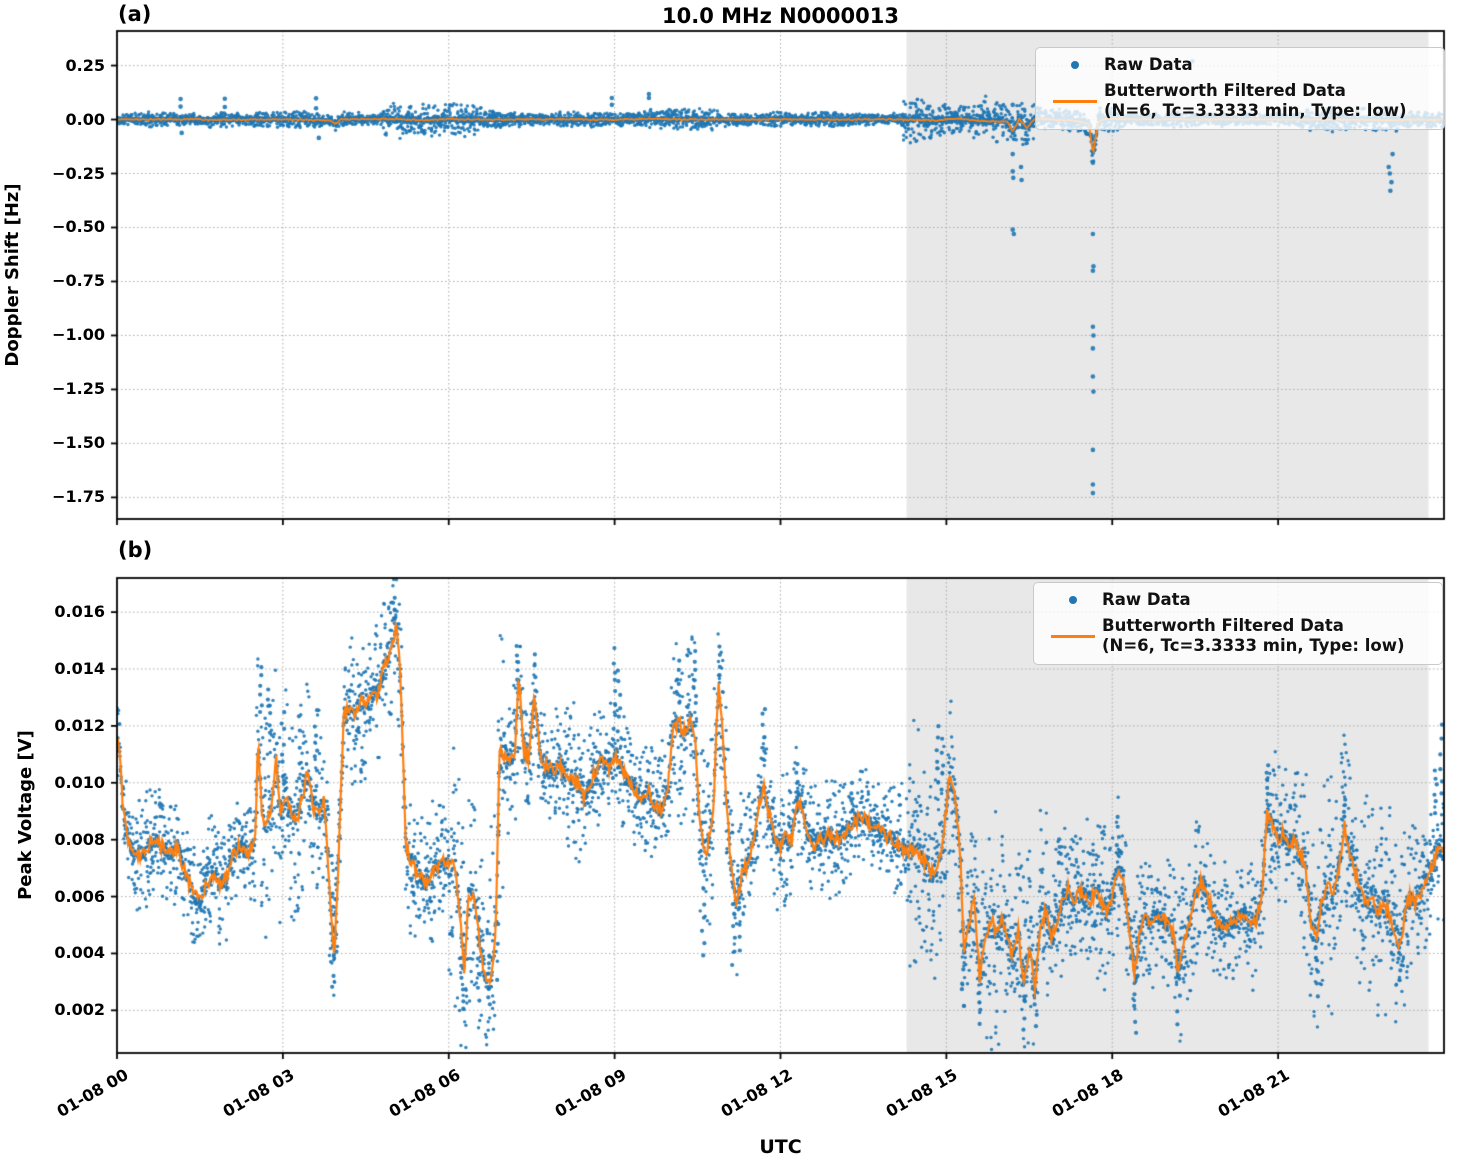 This screenshot has height=1172, width=1459. Describe the element at coordinates (78, 227) in the screenshot. I see `y-tick-label-a: −0.50` at that location.